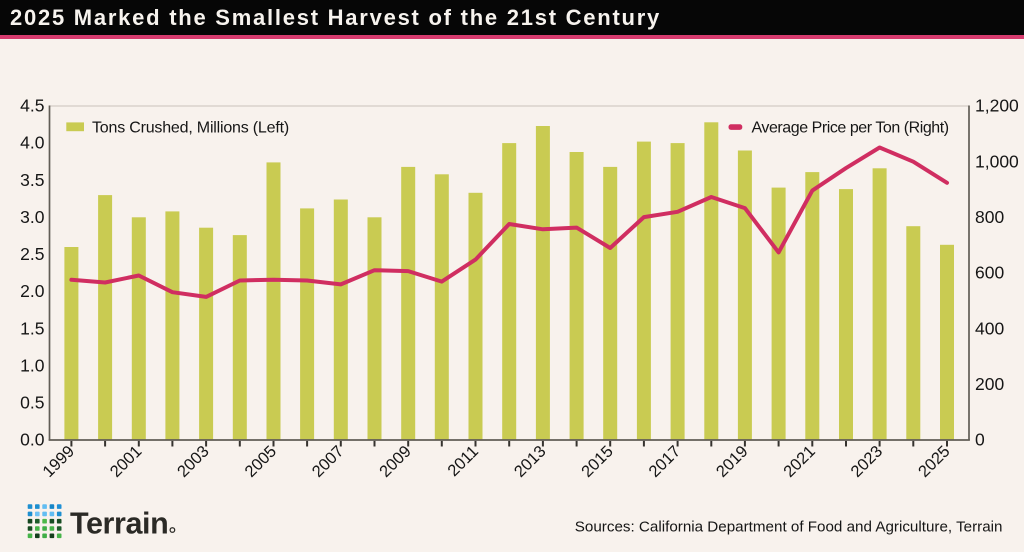 Image resolution: width=1024 pixels, height=552 pixels. I want to click on svg-text: 1.0, so click(32, 365).